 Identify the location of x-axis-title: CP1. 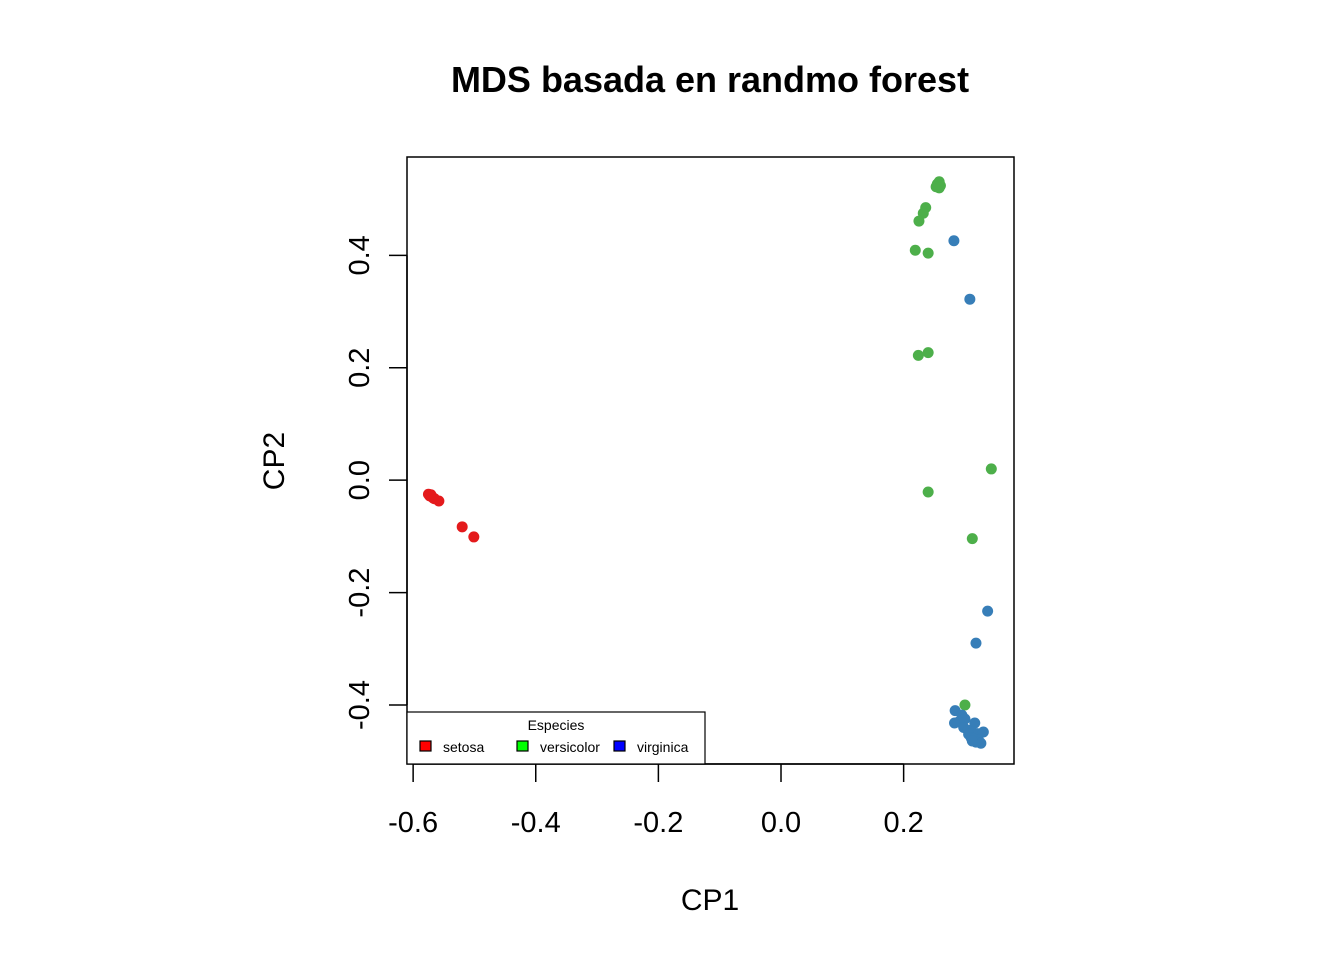
(710, 900).